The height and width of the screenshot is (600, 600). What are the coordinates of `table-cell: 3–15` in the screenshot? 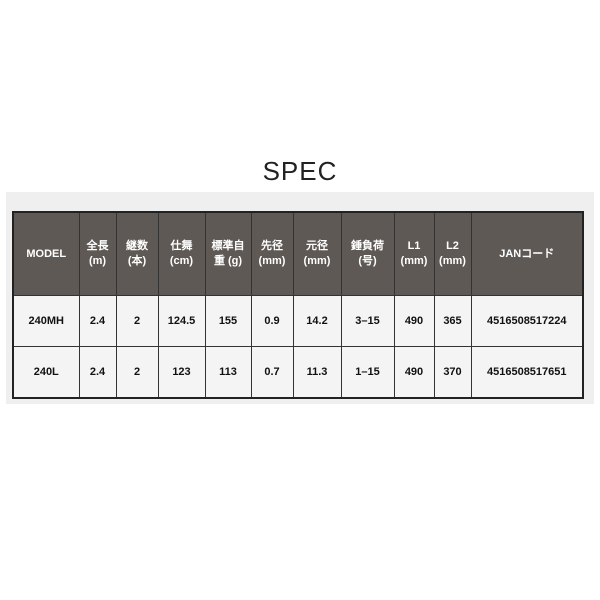 It's located at (367, 321).